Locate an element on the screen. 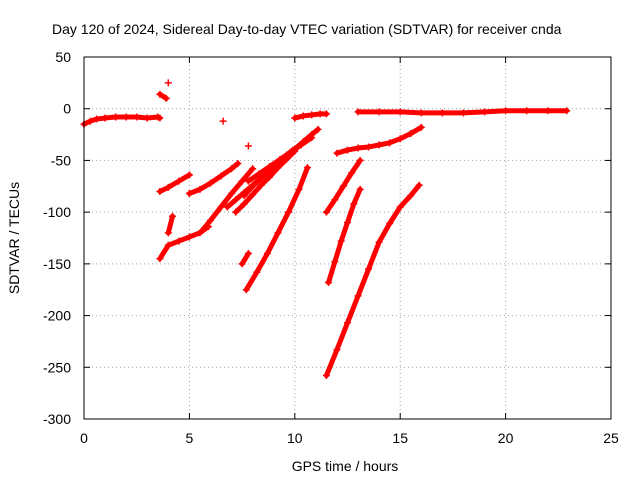 Image resolution: width=640 pixels, height=480 pixels. x-axis-label: GPS time / hours is located at coordinates (345, 466).